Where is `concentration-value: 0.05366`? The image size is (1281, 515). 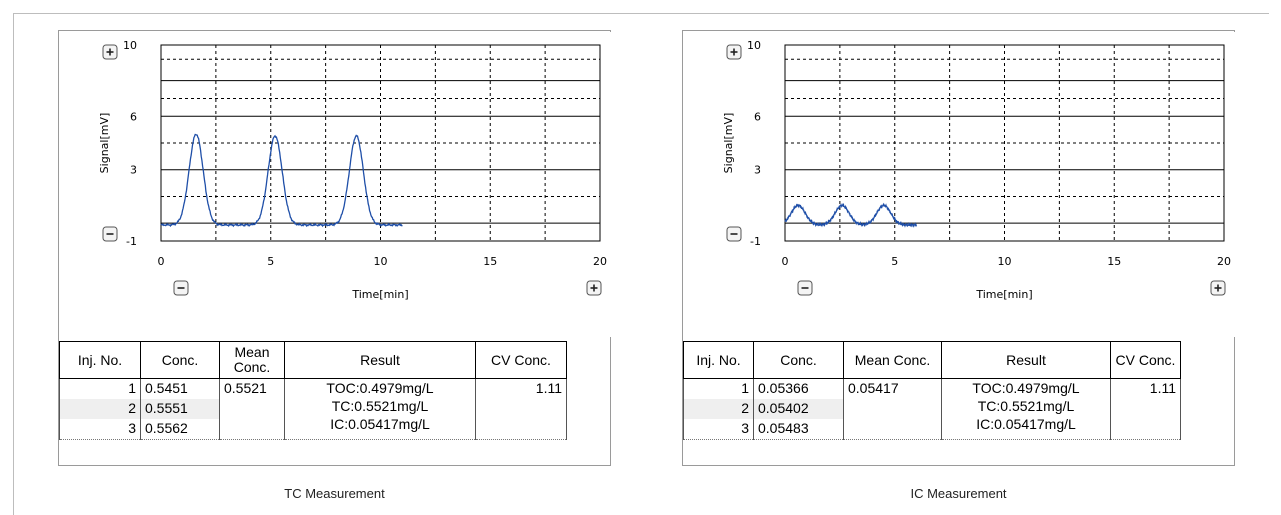
concentration-value: 0.05366 is located at coordinates (798, 388).